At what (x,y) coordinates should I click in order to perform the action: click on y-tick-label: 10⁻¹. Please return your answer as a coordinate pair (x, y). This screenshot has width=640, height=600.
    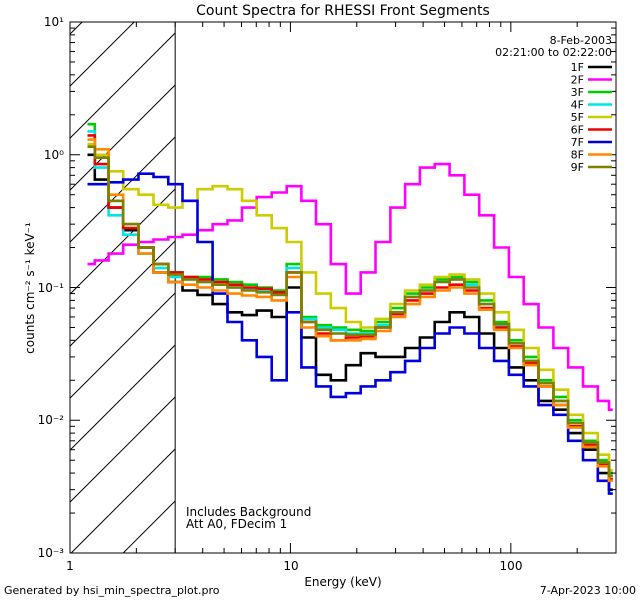
    Looking at the image, I should click on (51, 288).